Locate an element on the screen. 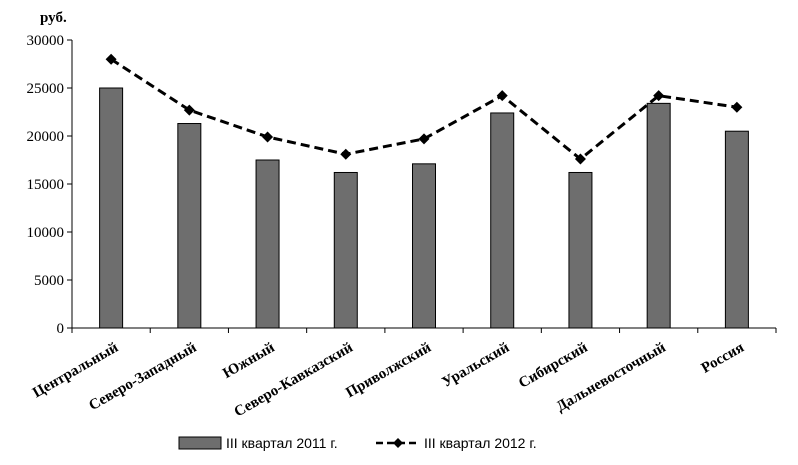 Image resolution: width=798 pixels, height=465 pixels. y-axis: 0 5000 10000 15000 20000 25000 30000 is located at coordinates (50, 185).